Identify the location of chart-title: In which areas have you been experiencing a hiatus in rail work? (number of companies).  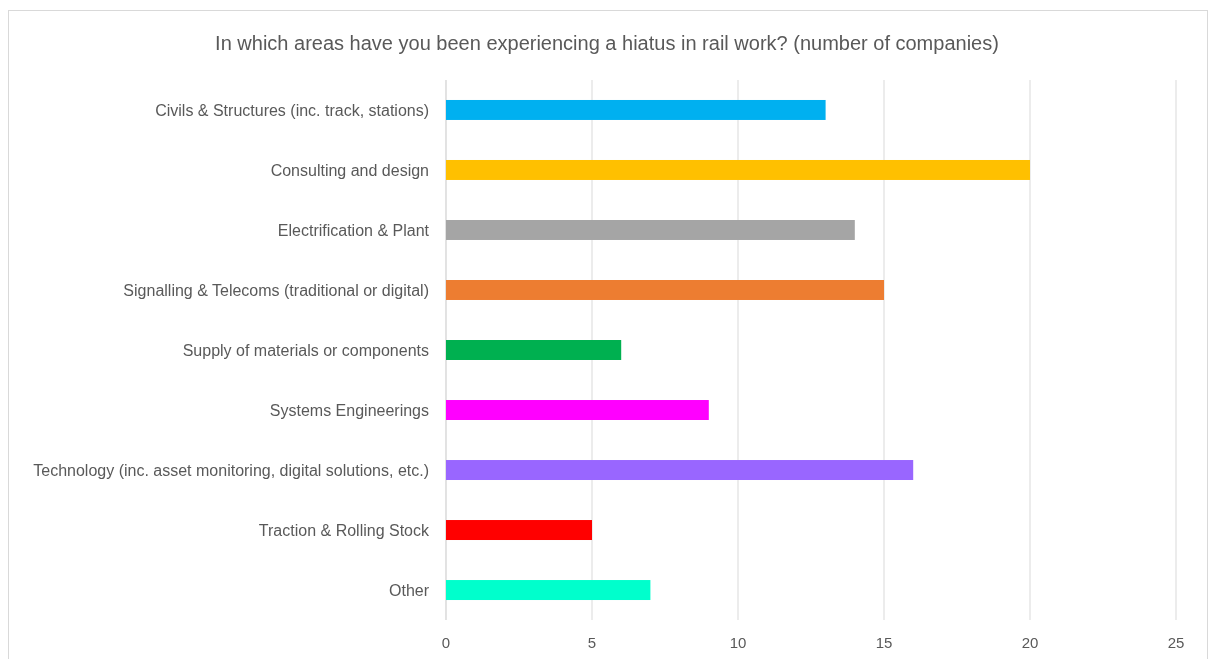
(607, 43).